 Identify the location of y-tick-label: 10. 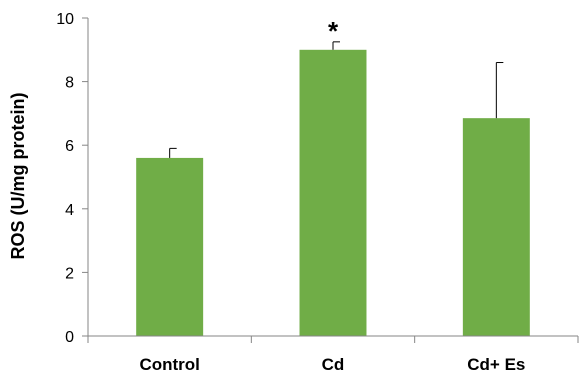
(65, 19).